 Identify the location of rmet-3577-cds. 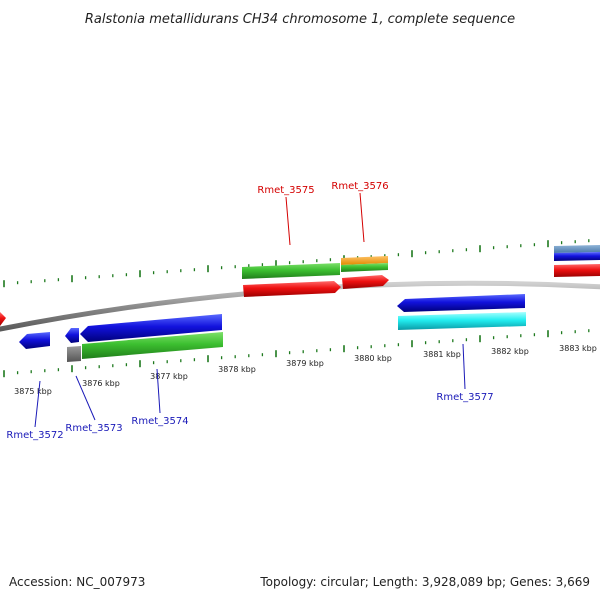
(462, 321).